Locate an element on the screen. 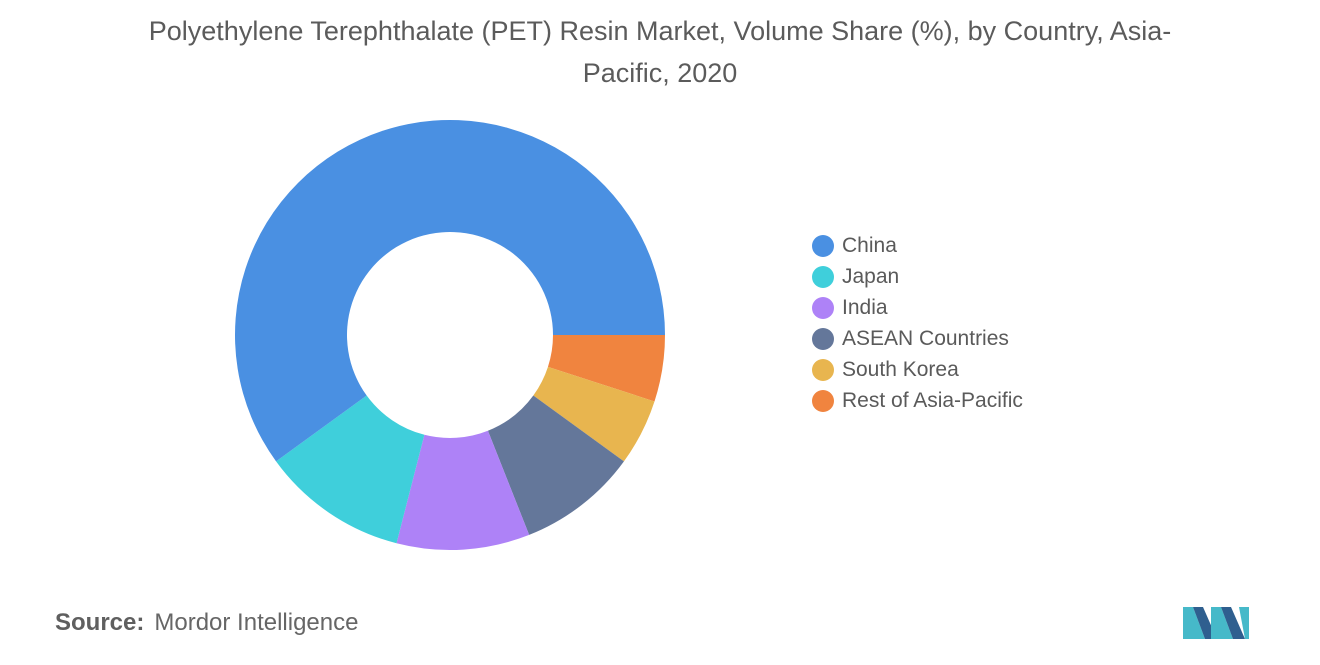  mordor-intelligence-logo-icon is located at coordinates (1216, 623).